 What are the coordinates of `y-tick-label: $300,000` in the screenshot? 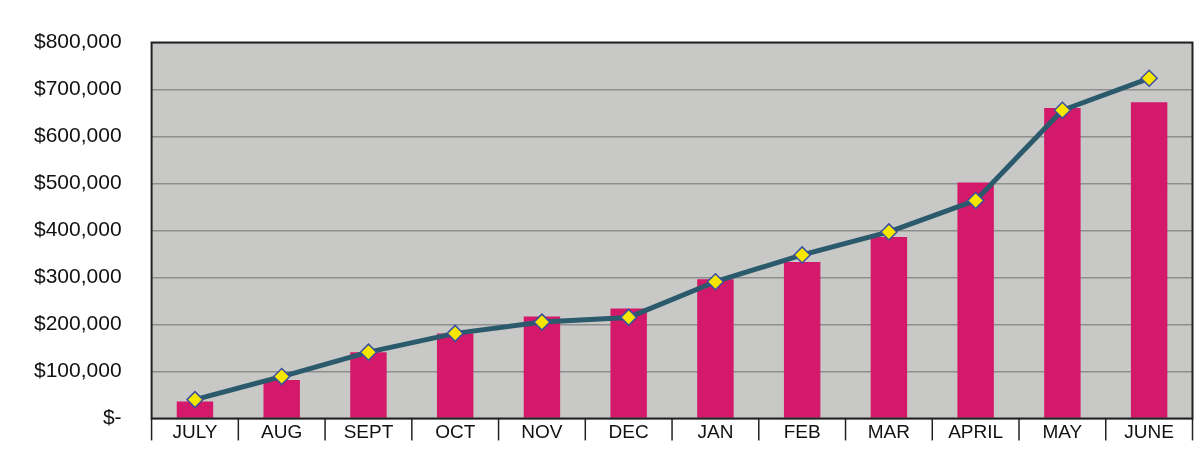 It's located at (78, 276).